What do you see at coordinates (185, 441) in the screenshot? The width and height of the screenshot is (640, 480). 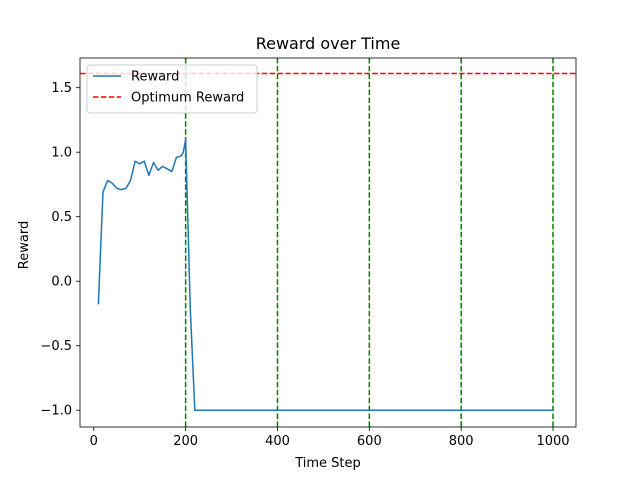 I see `x-tick-label-200: 200` at bounding box center [185, 441].